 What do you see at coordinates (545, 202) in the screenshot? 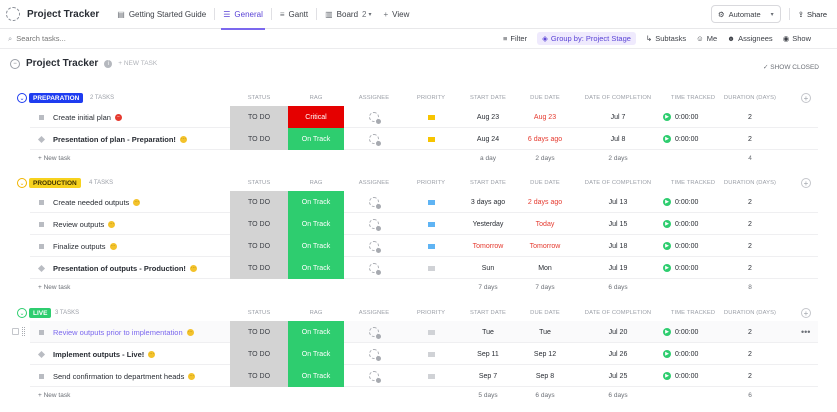
I see `due-date-cell: 2 days ago` at bounding box center [545, 202].